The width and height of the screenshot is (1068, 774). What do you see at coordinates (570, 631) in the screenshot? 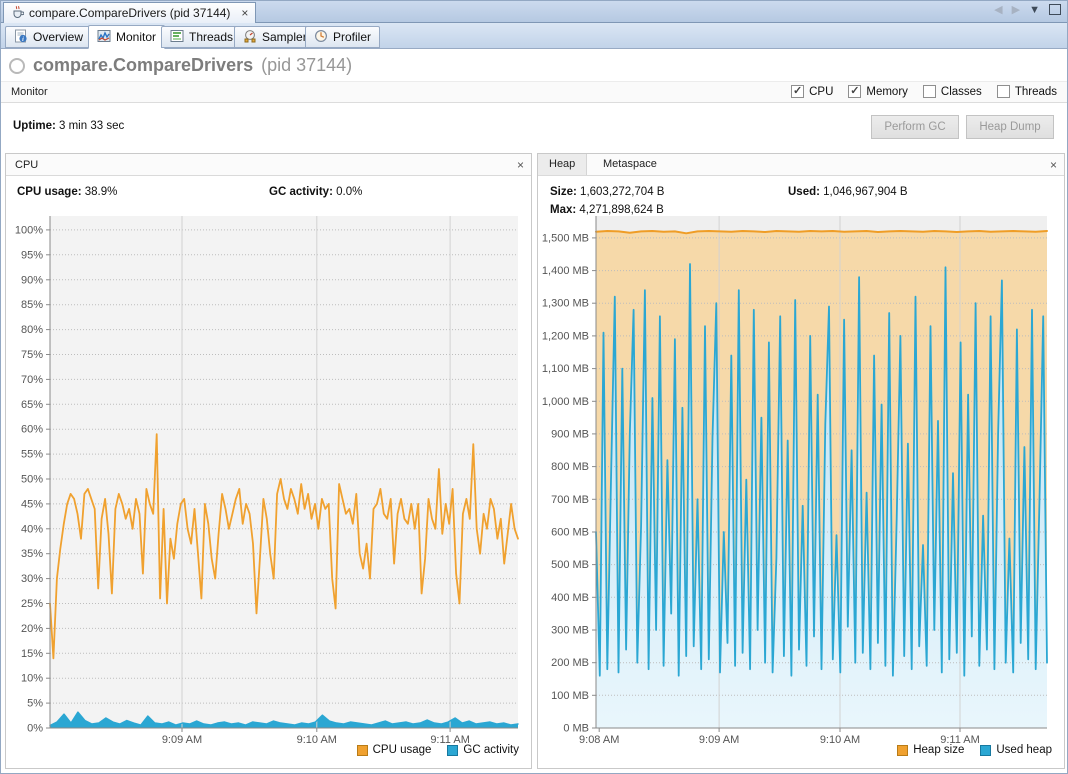
I see `svg-text: 300 MB` at bounding box center [570, 631].